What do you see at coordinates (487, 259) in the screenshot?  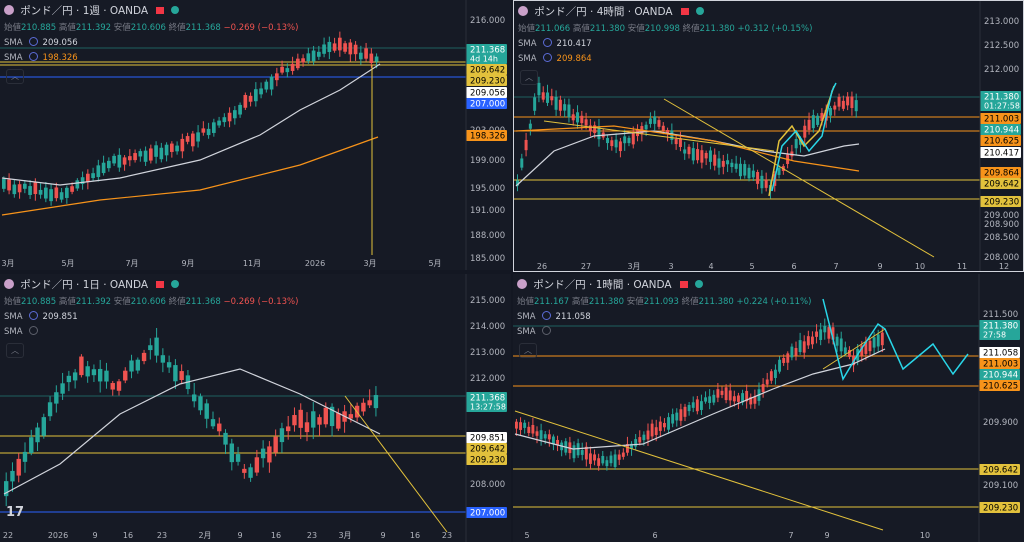 I see `y-axis-tick-label: 185.000` at bounding box center [487, 259].